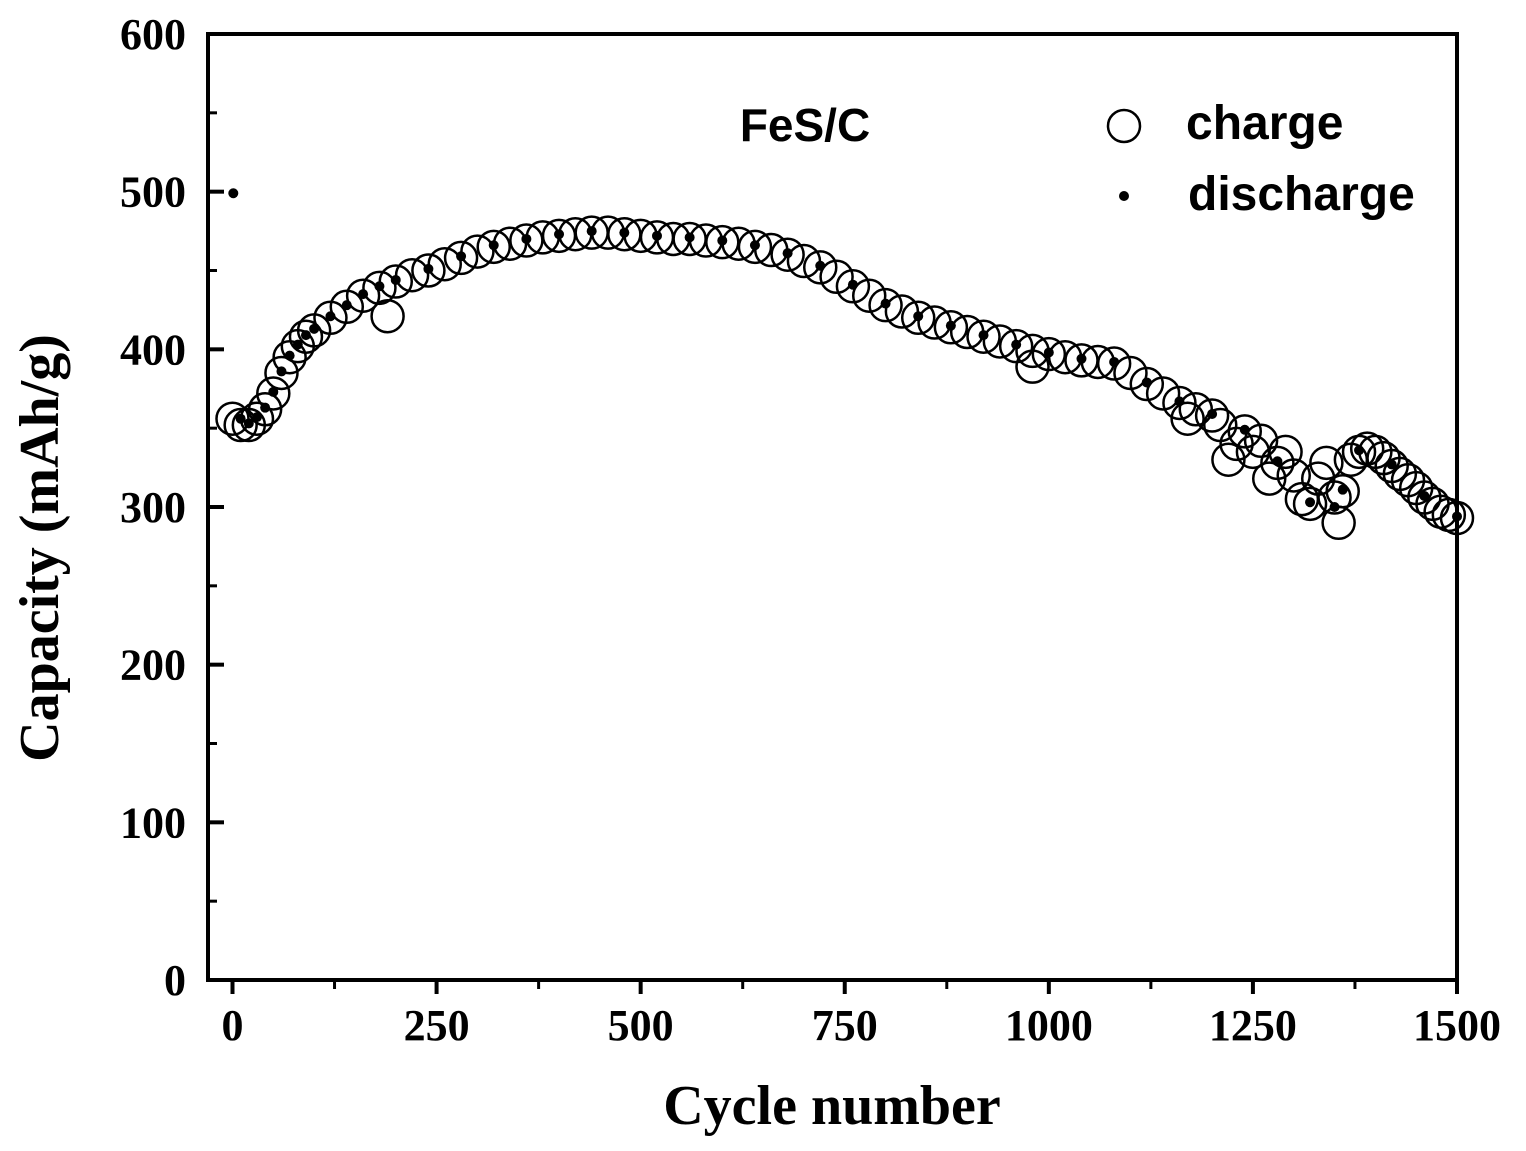  What do you see at coordinates (1124, 196) in the screenshot?
I see `legend-discharge-marker` at bounding box center [1124, 196].